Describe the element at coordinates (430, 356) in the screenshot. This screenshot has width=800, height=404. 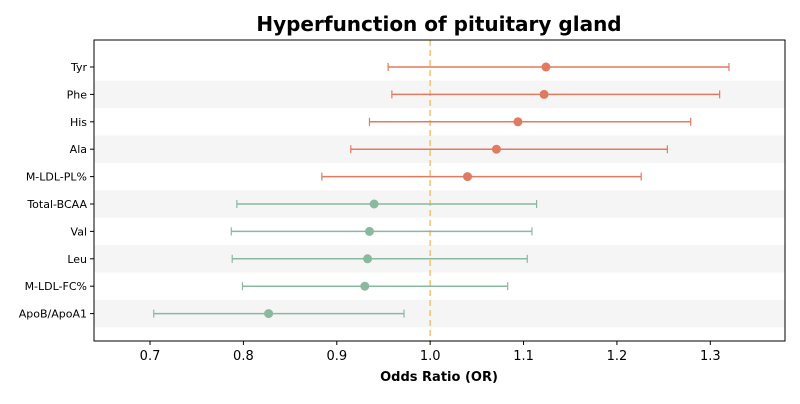
I see `x-tick-label: 1.0` at that location.